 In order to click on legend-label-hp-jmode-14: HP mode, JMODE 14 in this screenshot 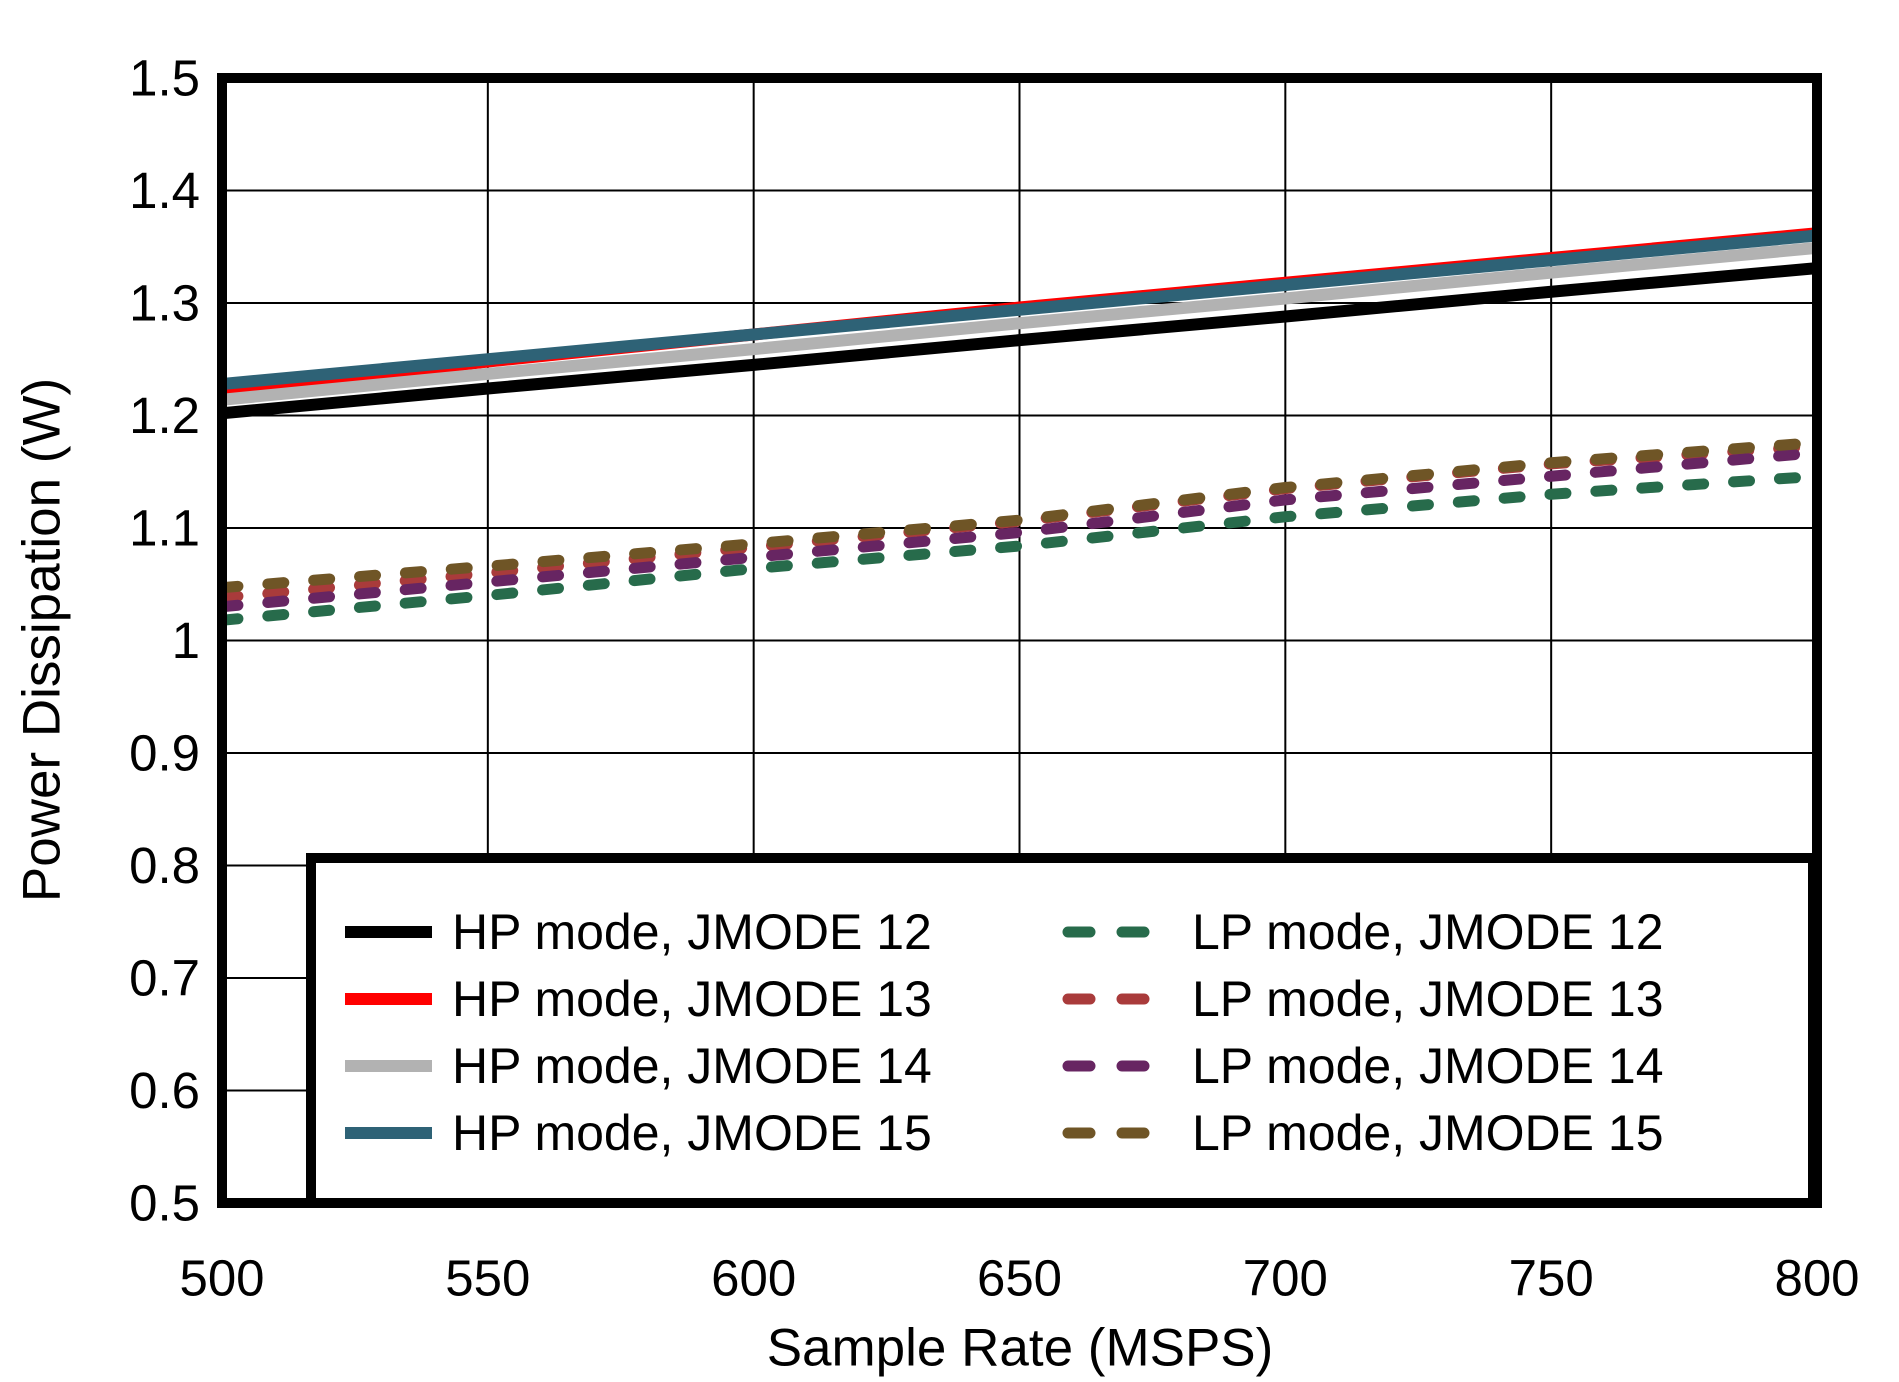, I will do `click(692, 1066)`.